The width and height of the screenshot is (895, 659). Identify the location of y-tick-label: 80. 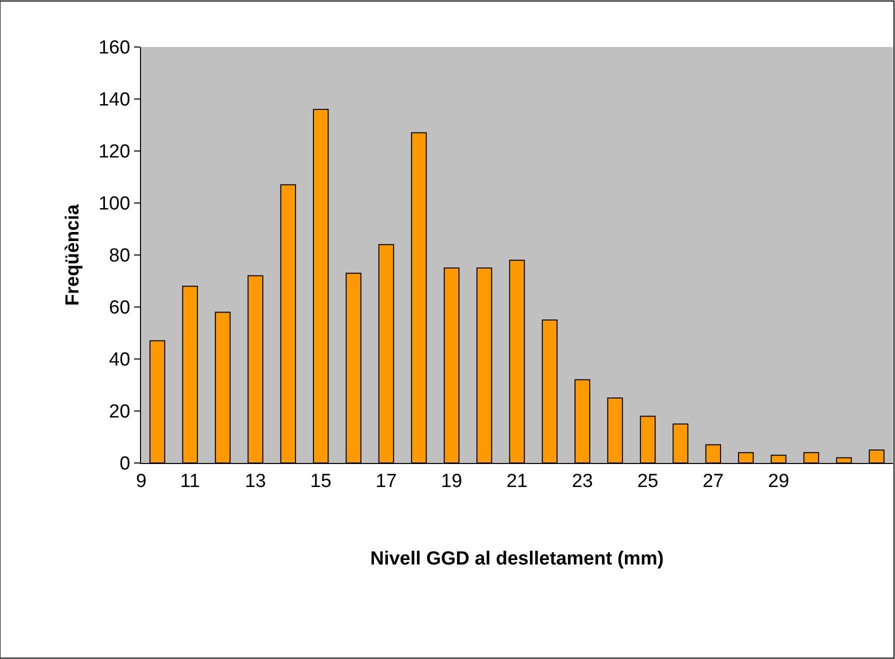
(119, 256).